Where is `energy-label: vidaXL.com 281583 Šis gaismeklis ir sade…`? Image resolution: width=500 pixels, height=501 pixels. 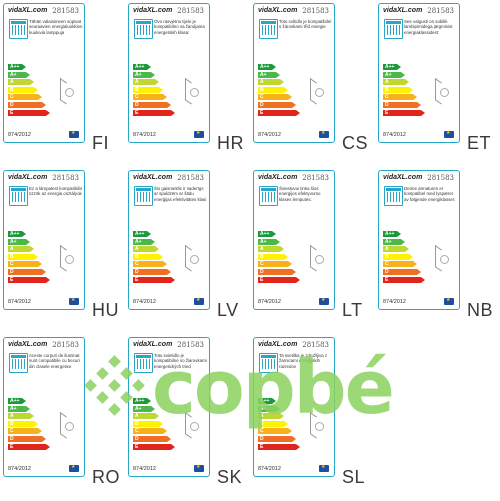 energy-label: vidaXL.com 281583 Šis gaismeklis ir sade… is located at coordinates (169, 240).